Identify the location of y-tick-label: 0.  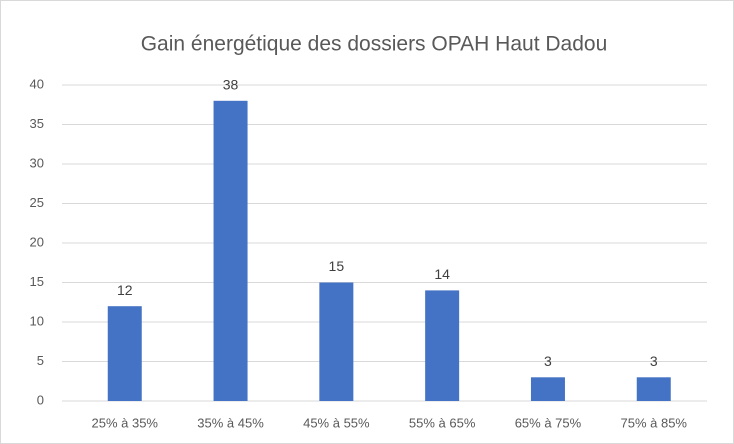
(40, 399).